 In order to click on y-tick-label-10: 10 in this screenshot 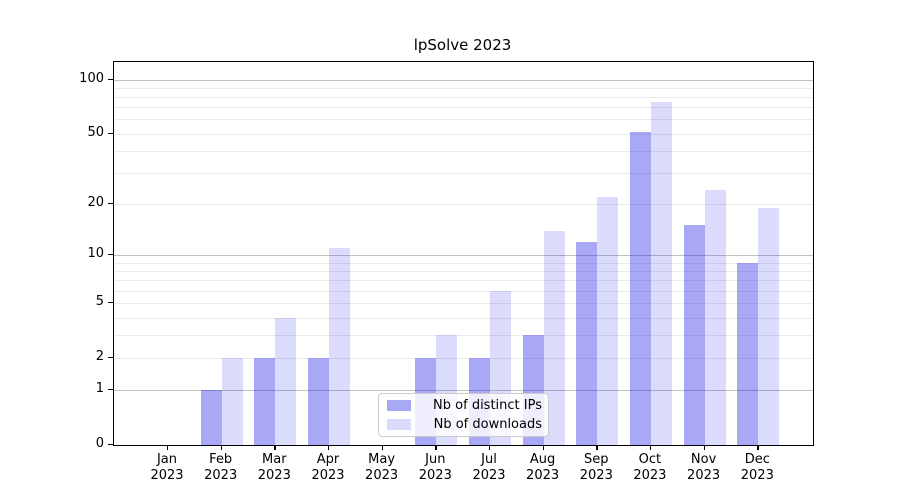, I will do `click(95, 254)`.